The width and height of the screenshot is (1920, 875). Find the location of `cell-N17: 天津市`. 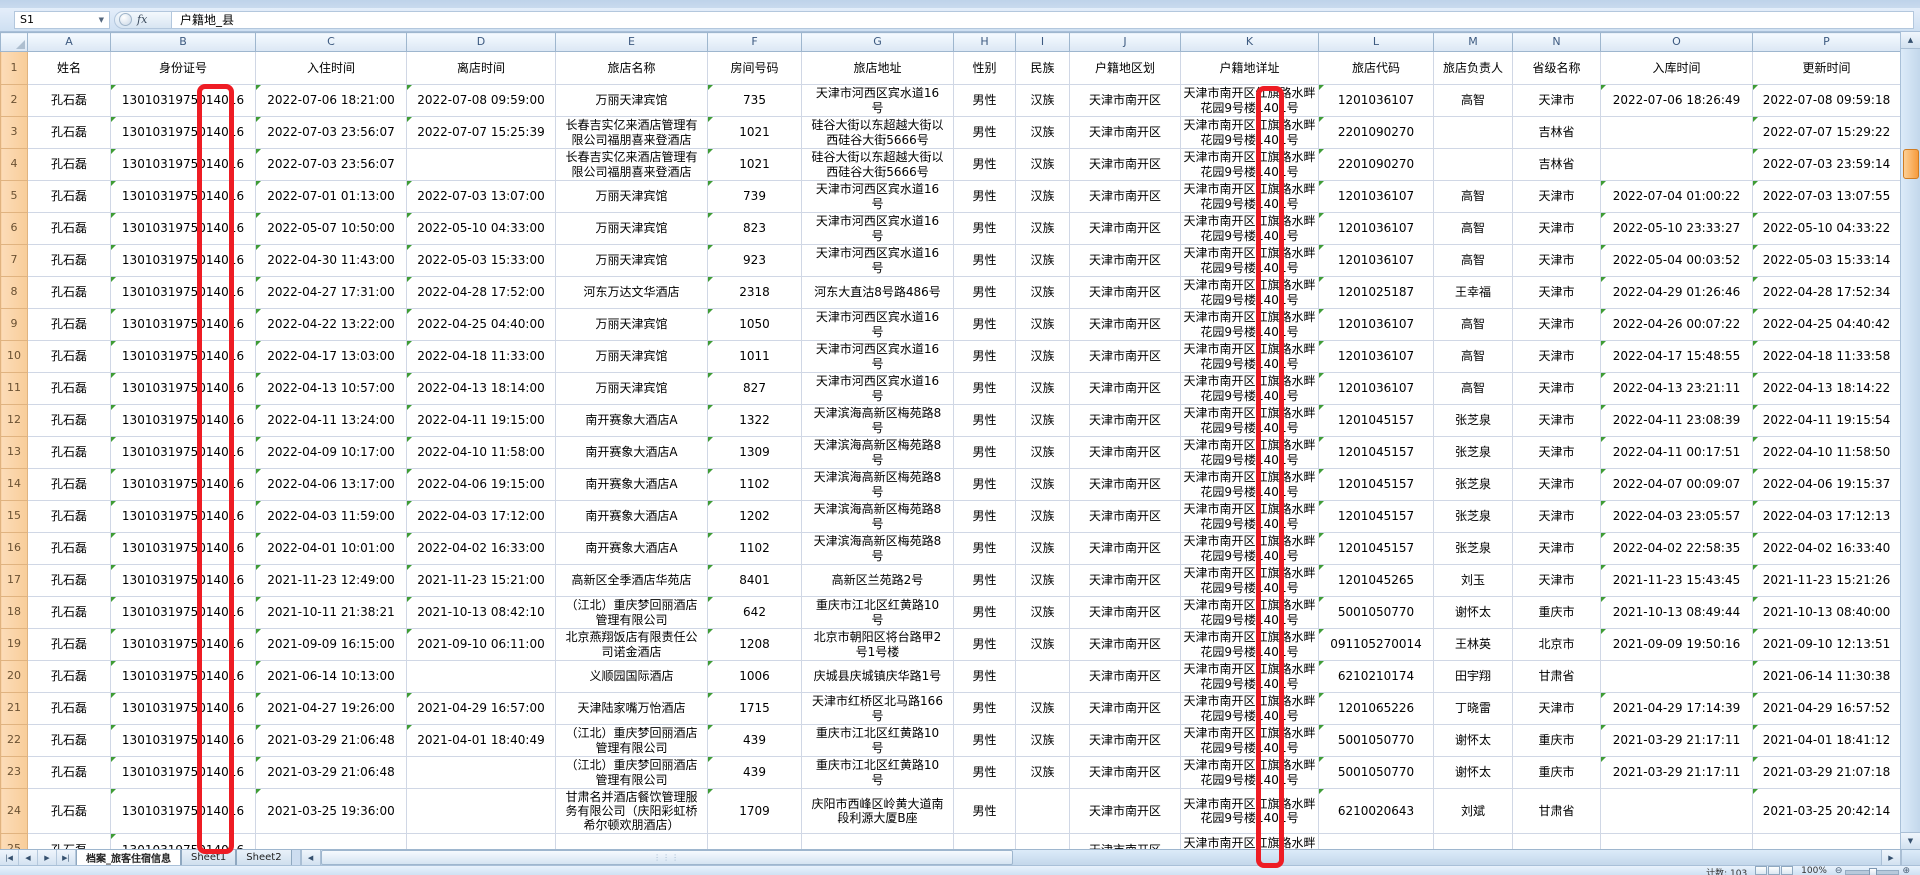

cell-N17: 天津市 is located at coordinates (1556, 580).